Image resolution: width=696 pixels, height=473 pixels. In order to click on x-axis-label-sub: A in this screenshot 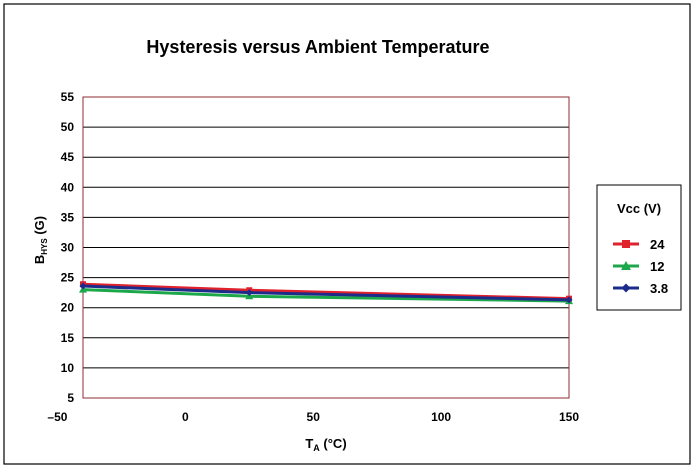, I will do `click(316, 448)`.